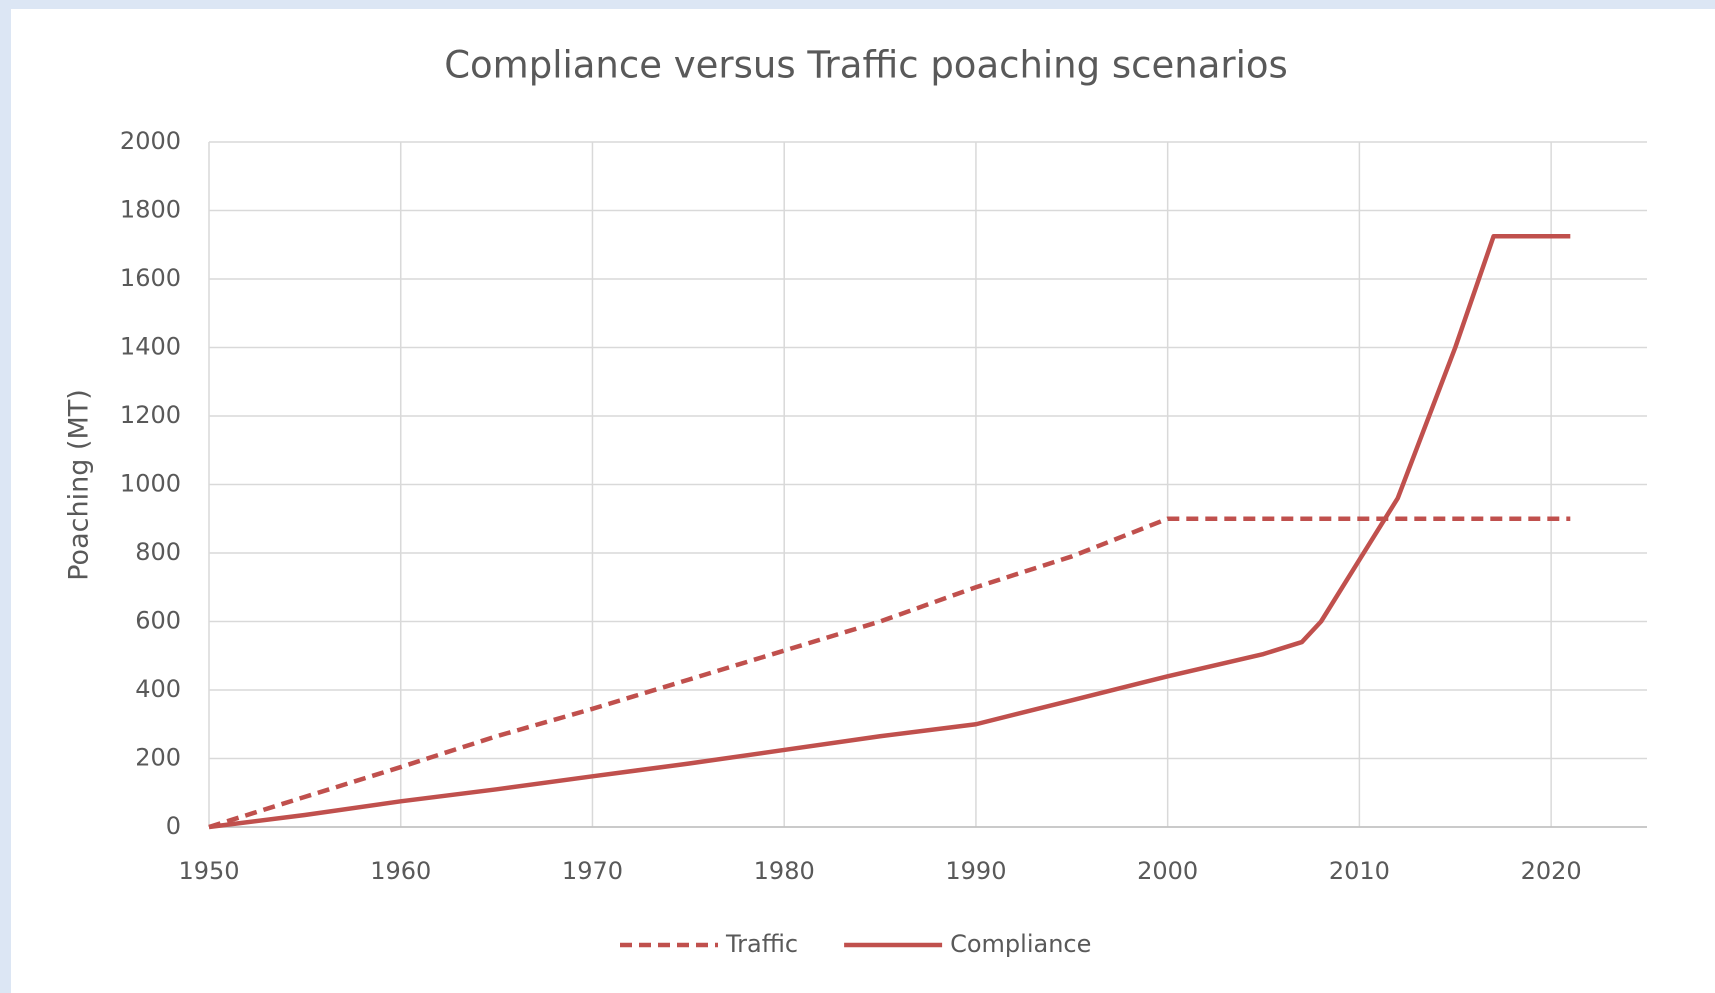 The height and width of the screenshot is (993, 1715). What do you see at coordinates (150, 347) in the screenshot?
I see `y-tick-label: 1400` at bounding box center [150, 347].